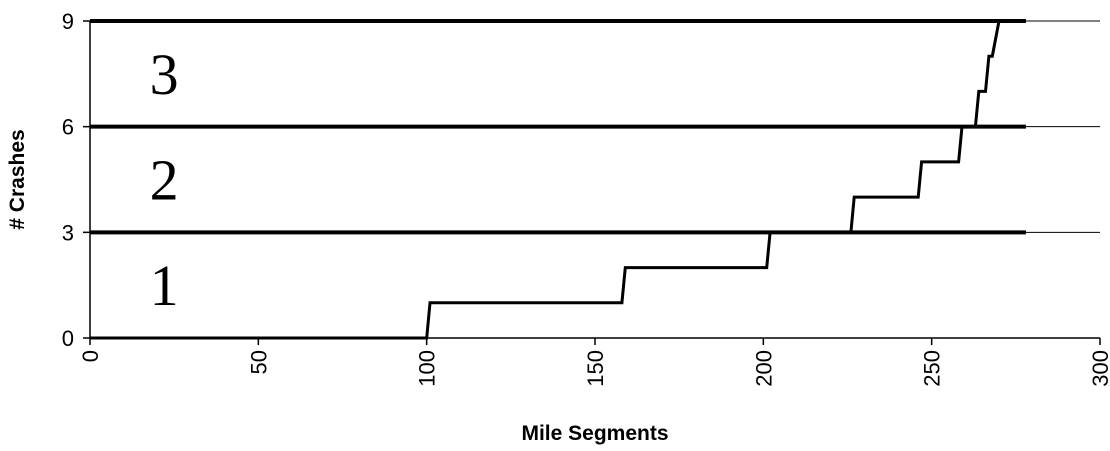 The image size is (1110, 451). Describe the element at coordinates (258, 362) in the screenshot. I see `x-tick-label-50: 50` at that location.